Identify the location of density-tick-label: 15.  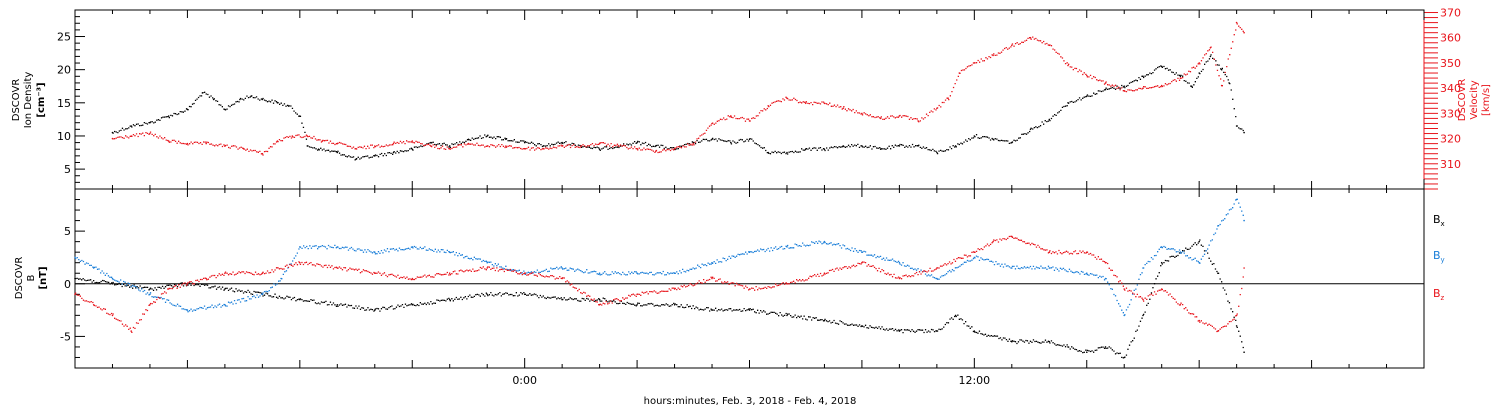
(64, 103).